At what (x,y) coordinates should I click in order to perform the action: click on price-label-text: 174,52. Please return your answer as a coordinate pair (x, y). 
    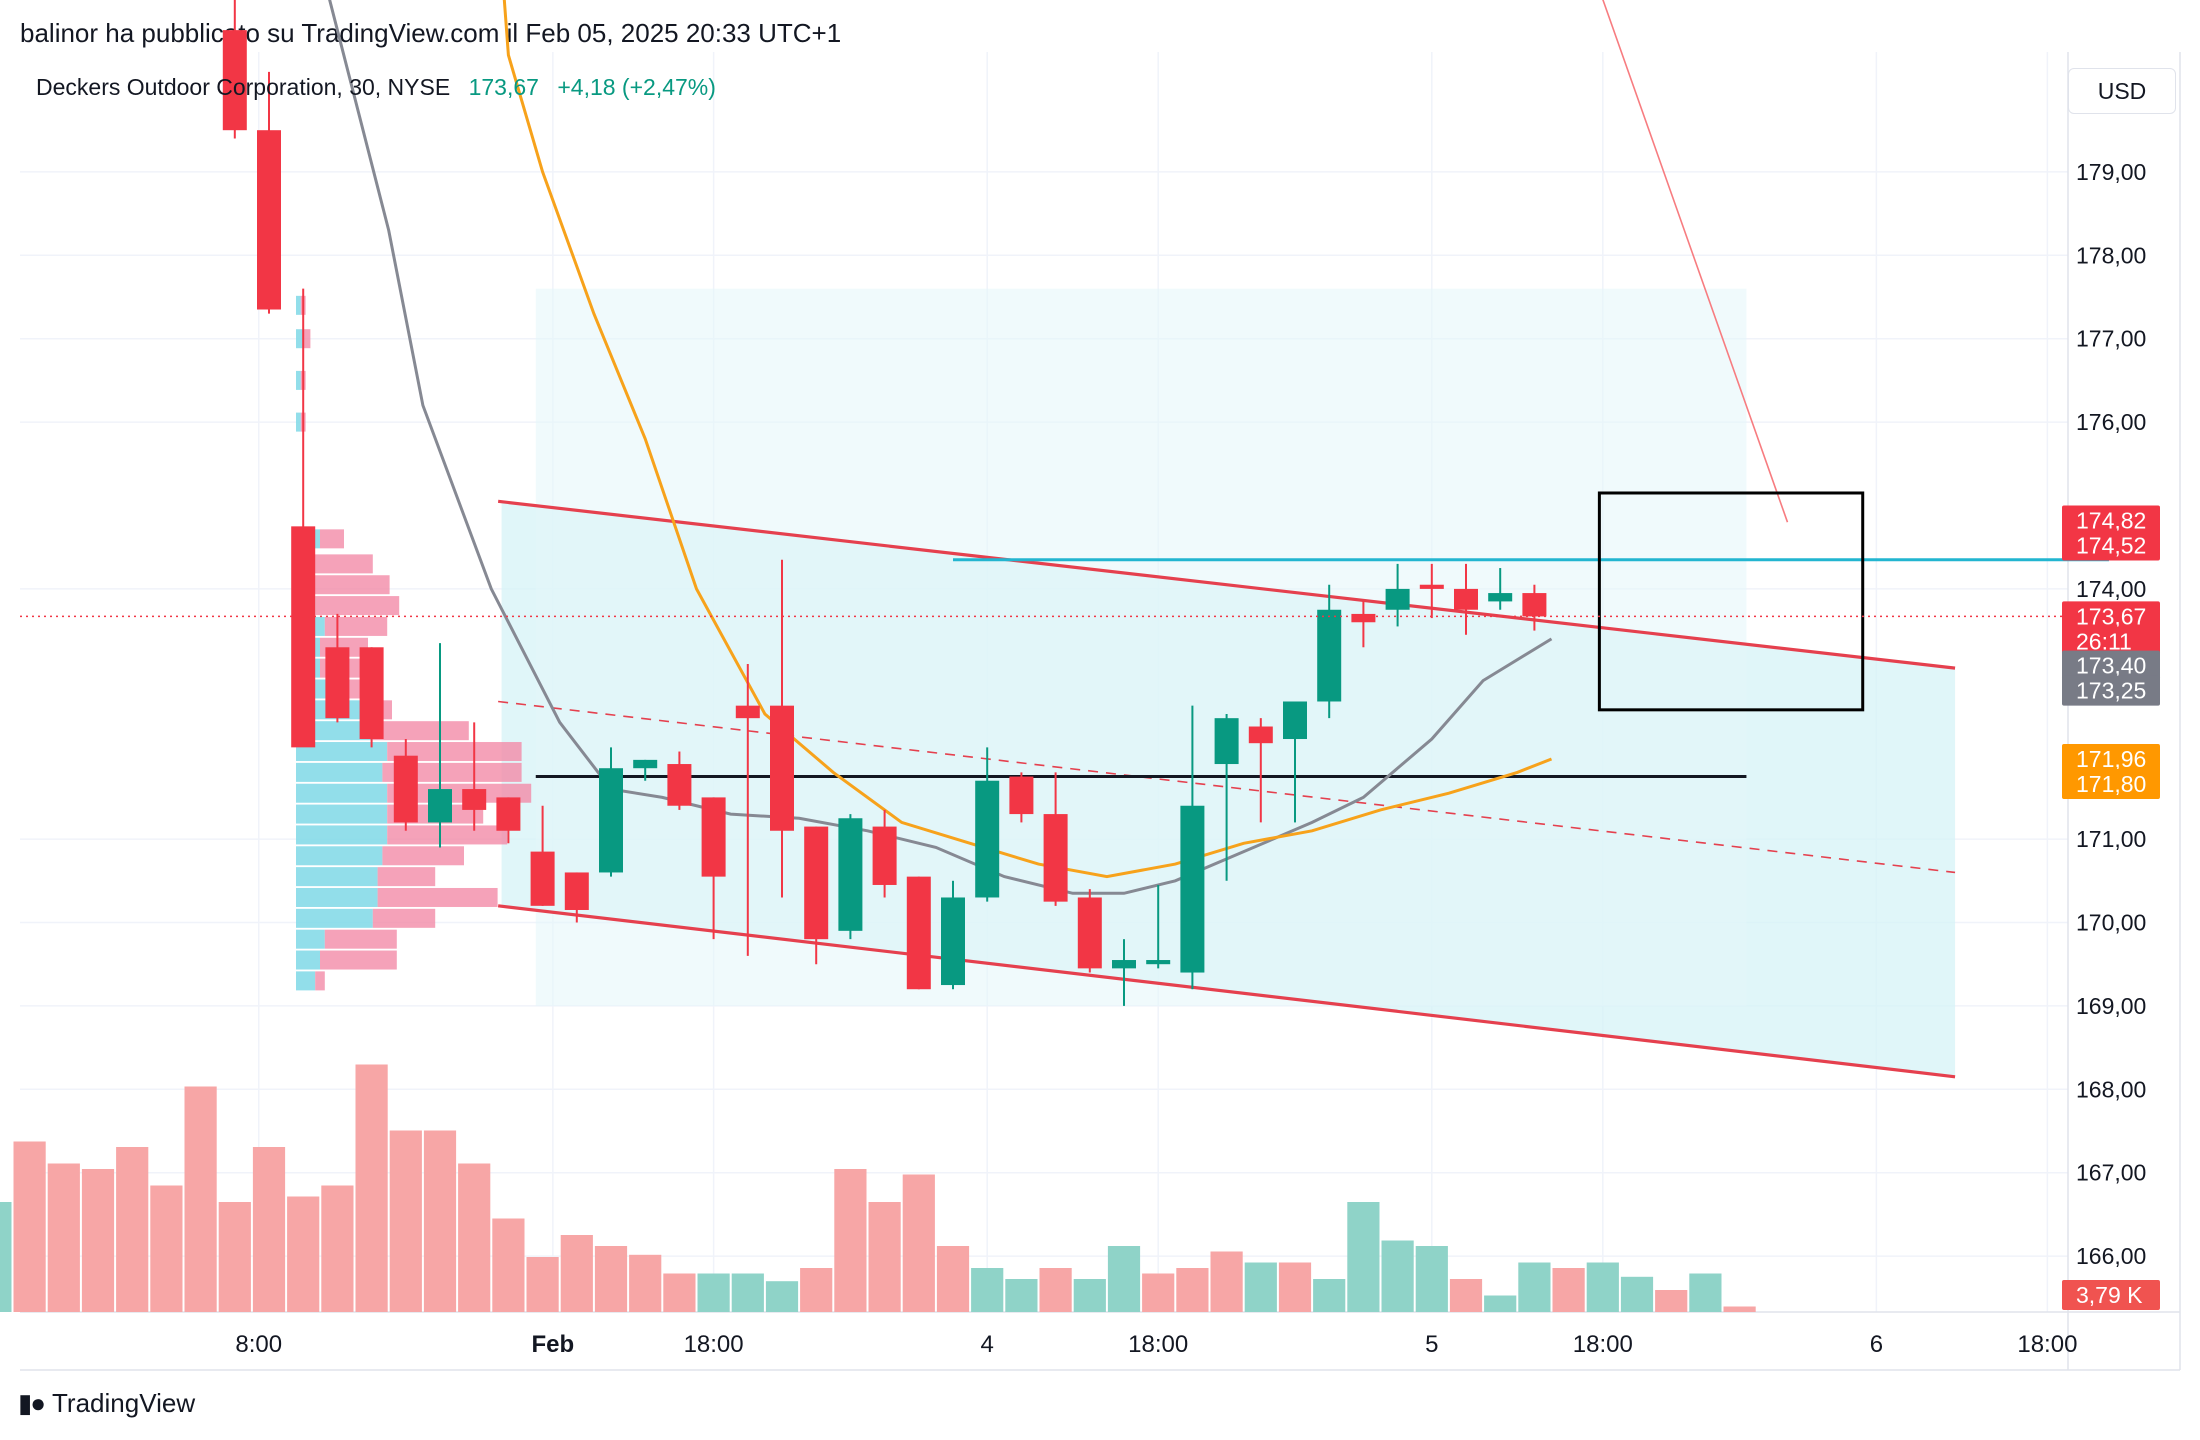
    Looking at the image, I should click on (2111, 546).